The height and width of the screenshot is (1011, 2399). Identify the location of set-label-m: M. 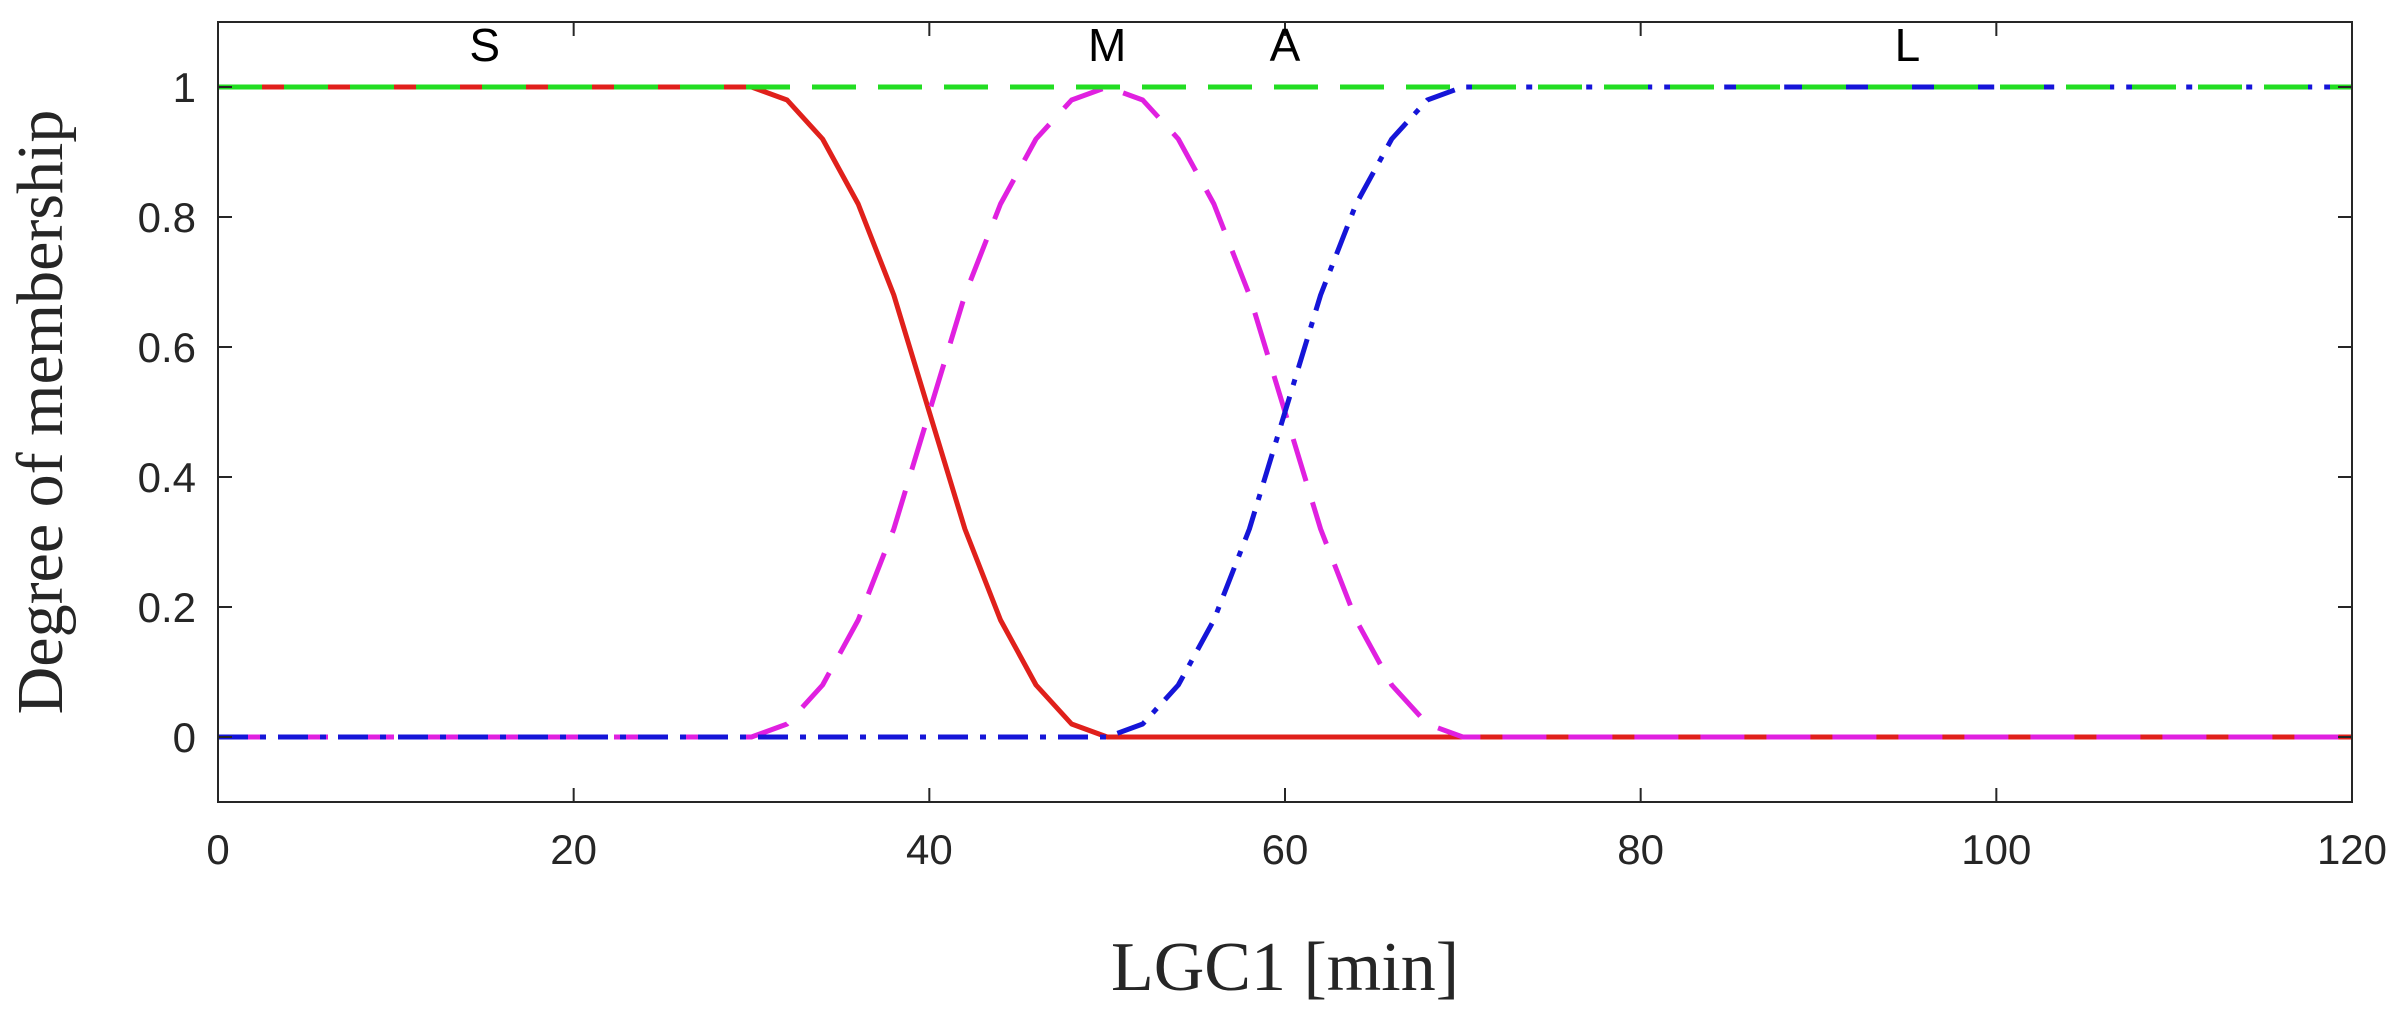
(1107, 45).